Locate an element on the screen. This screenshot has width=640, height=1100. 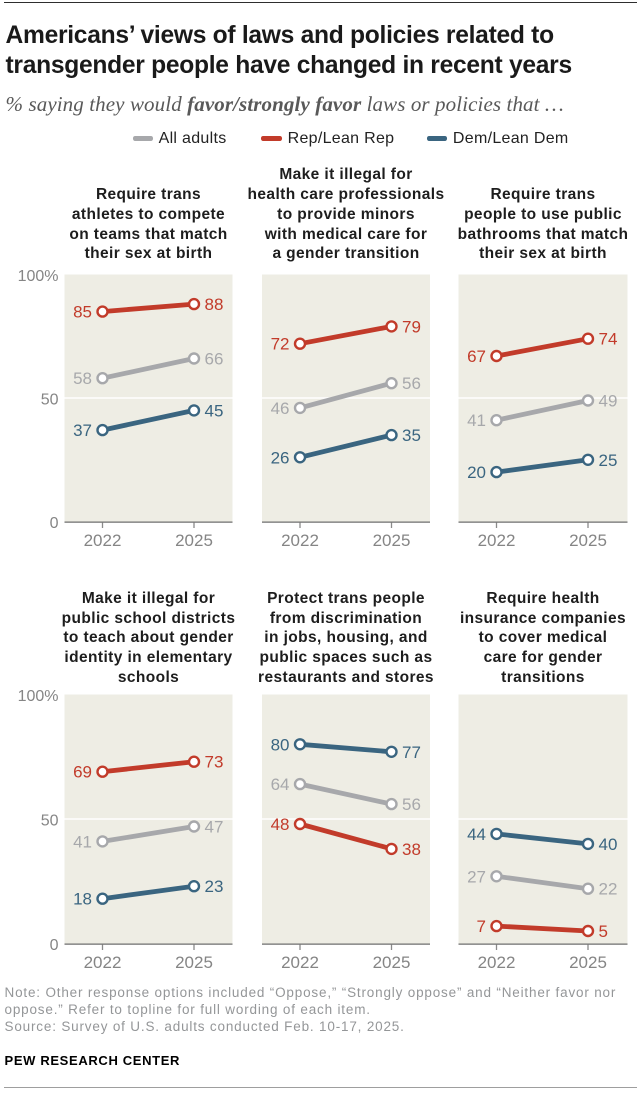
svg-text: 67 is located at coordinates (476, 356).